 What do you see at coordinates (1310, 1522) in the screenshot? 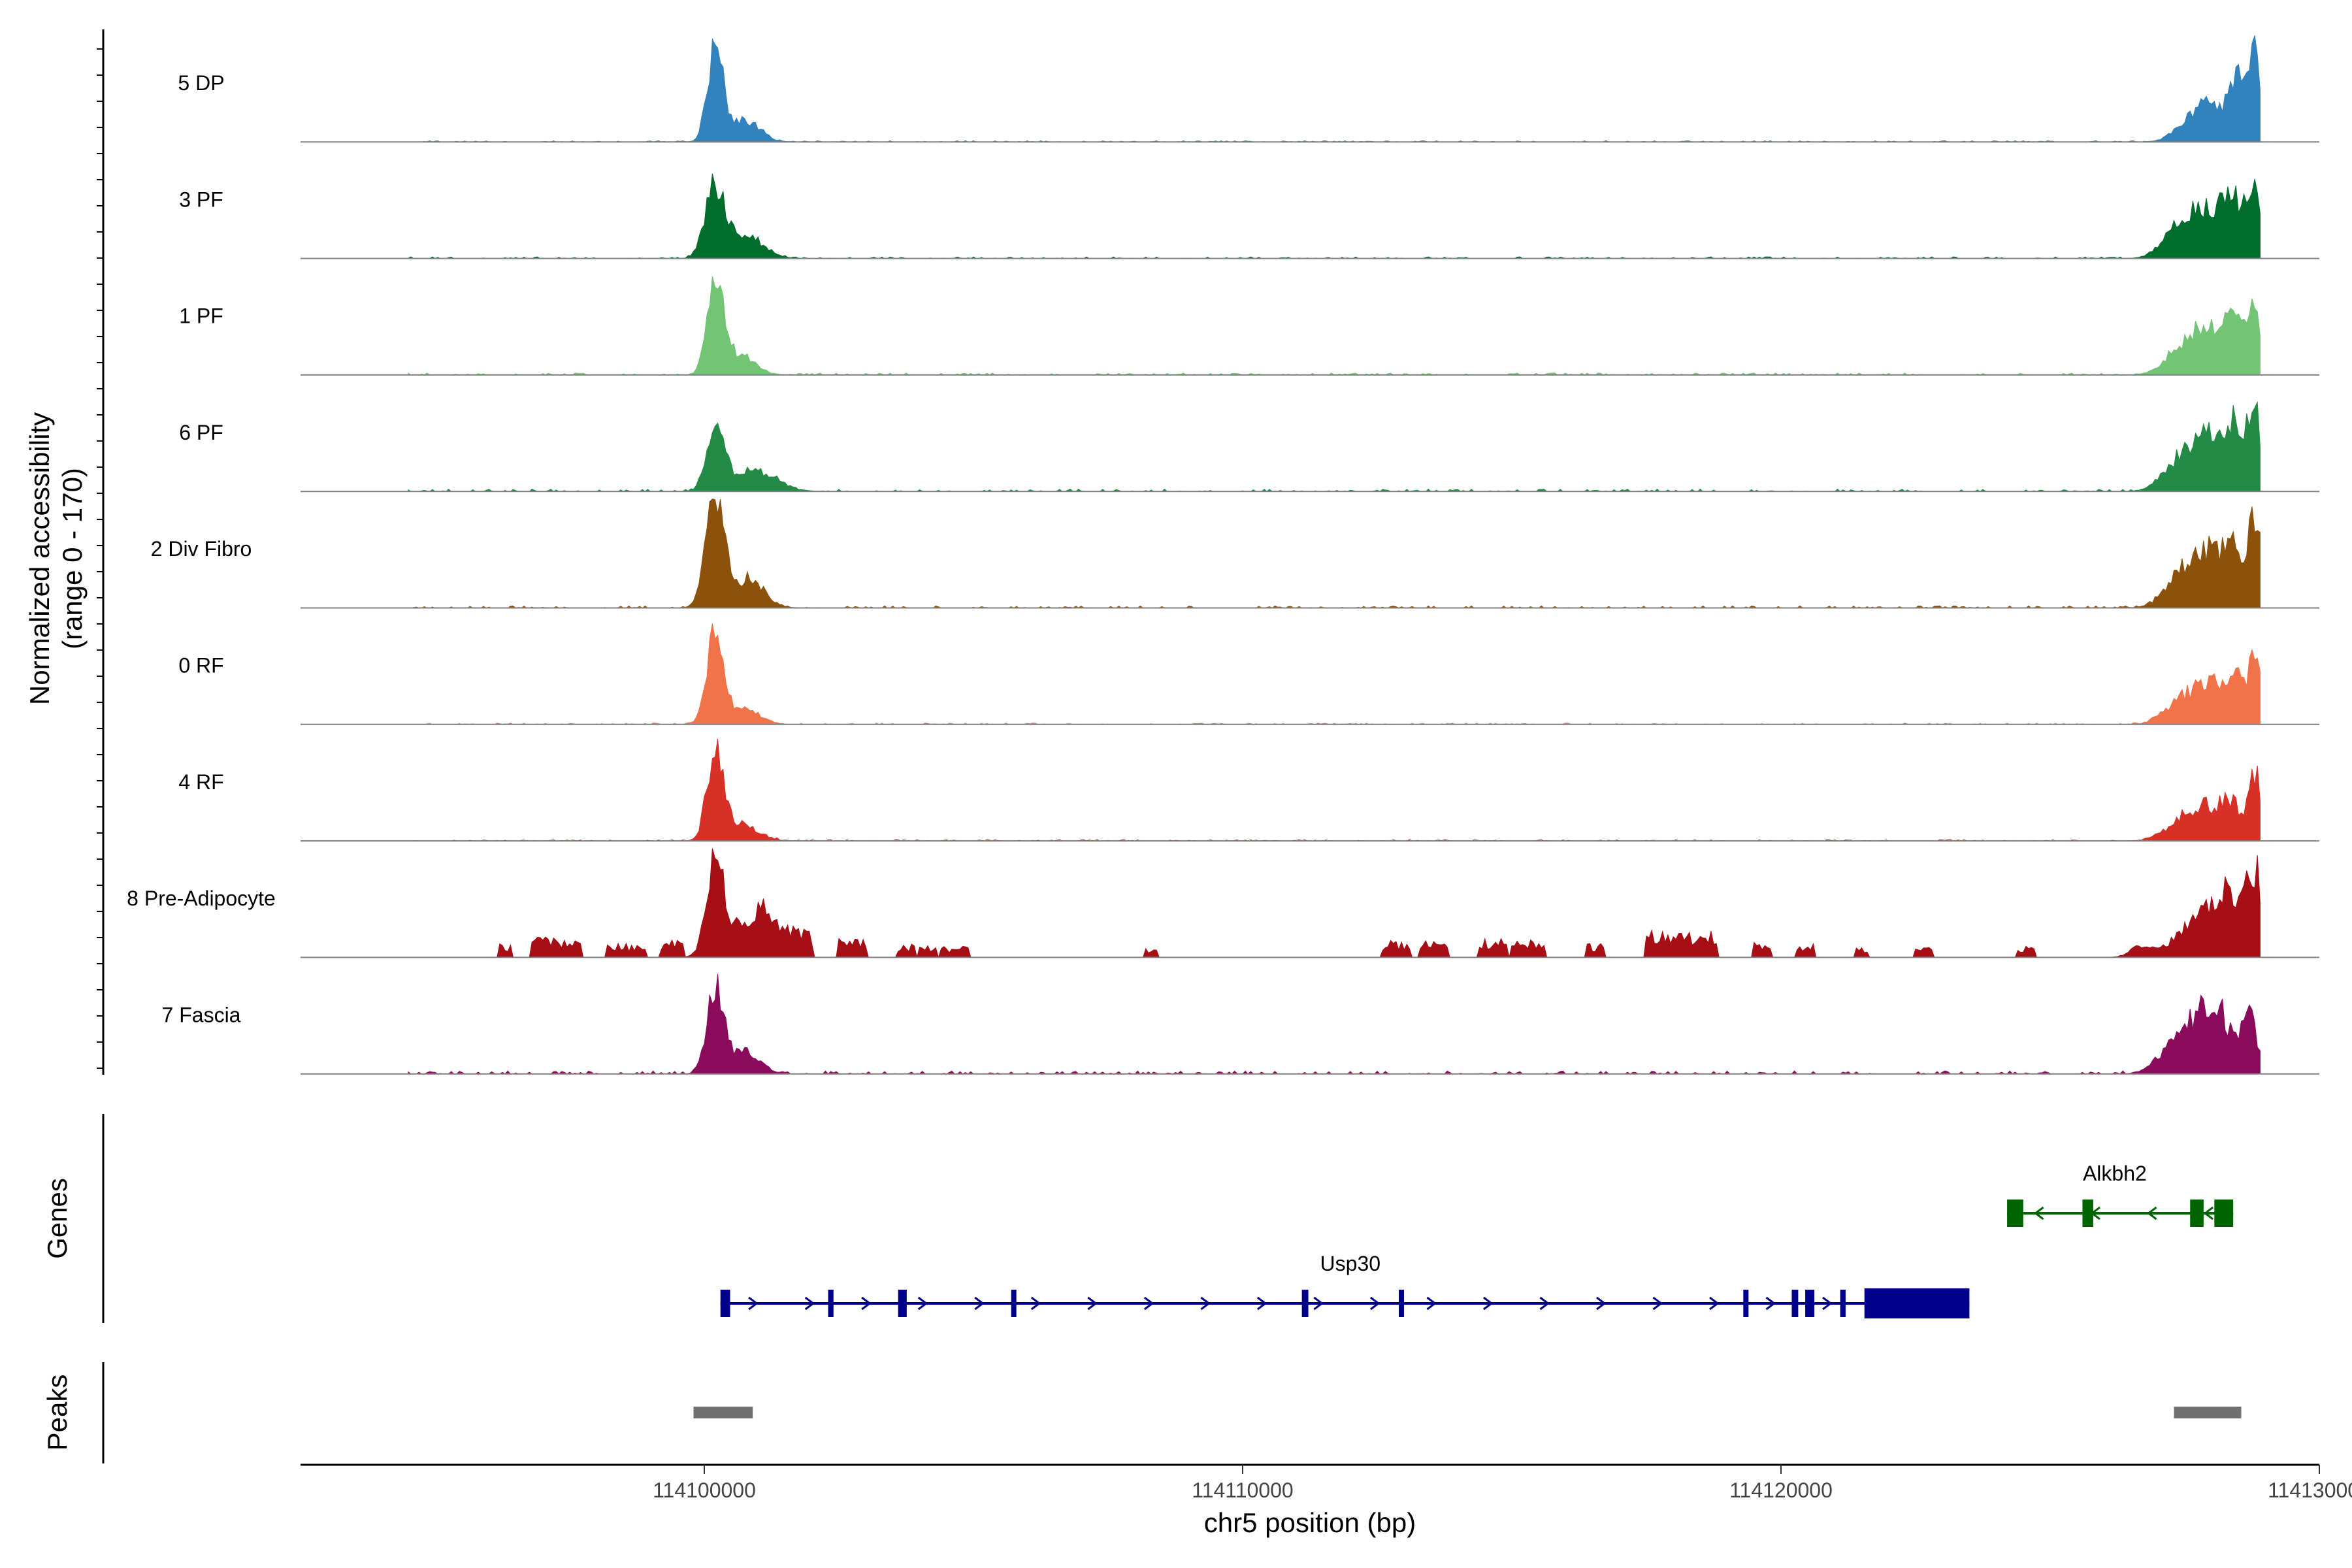
I see `x-axis-title: chr5 position (bp)` at bounding box center [1310, 1522].